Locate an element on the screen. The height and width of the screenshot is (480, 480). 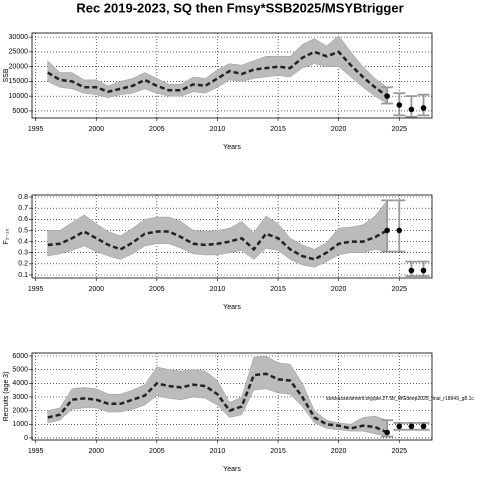
y-tick-label: 0.4 is located at coordinates (23, 241).